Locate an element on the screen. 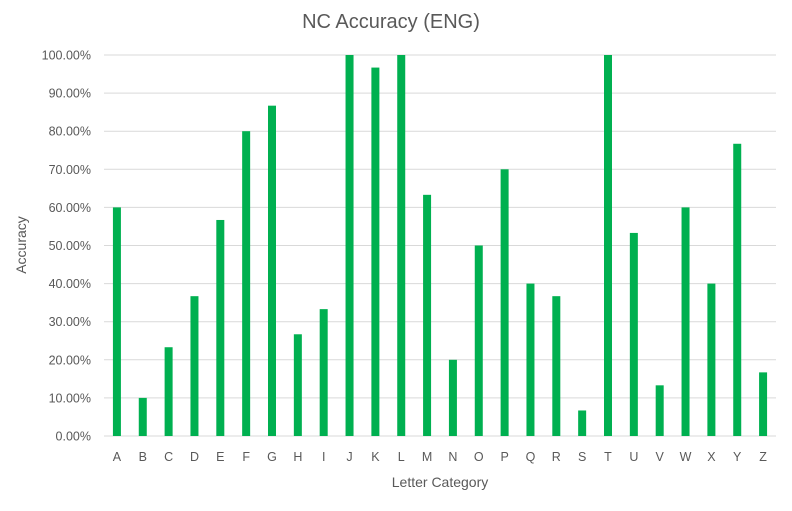 Image resolution: width=792 pixels, height=511 pixels. bar-m is located at coordinates (427, 315).